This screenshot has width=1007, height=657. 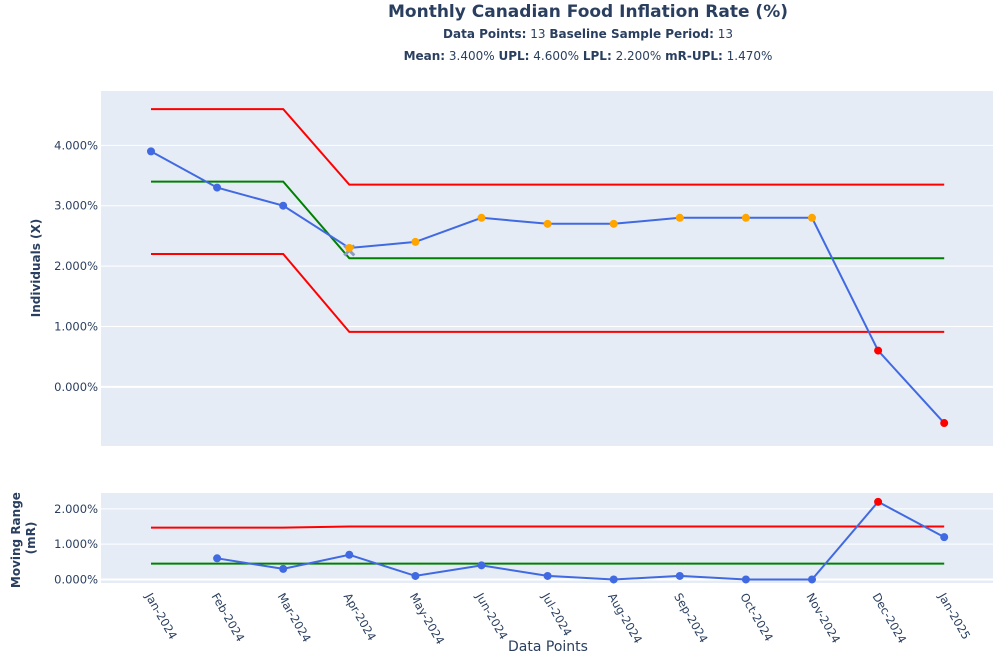 I want to click on plot-area, so click(x=547, y=538).